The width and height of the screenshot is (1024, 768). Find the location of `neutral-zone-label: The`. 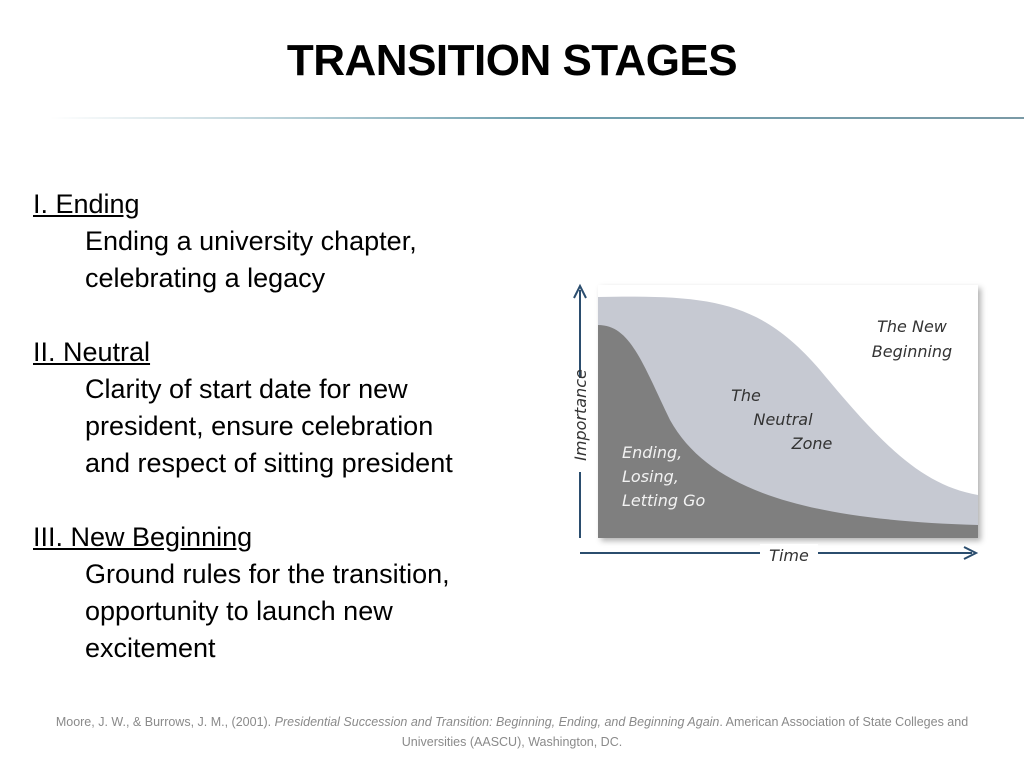

neutral-zone-label: The is located at coordinates (746, 395).